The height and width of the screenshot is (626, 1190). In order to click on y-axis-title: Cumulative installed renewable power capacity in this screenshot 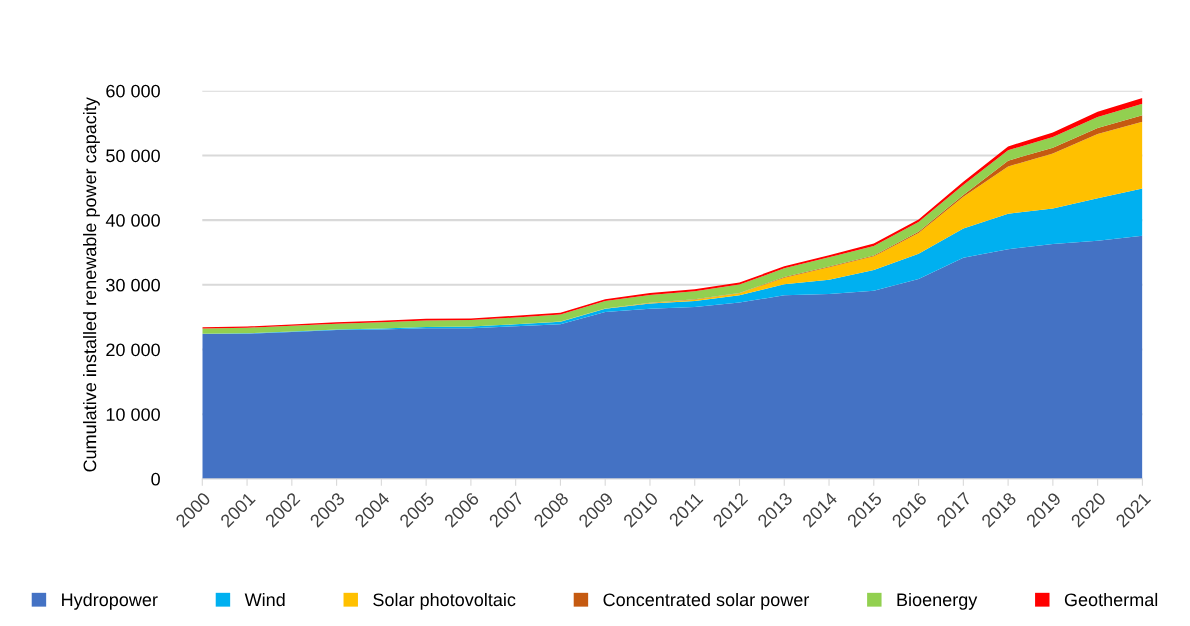, I will do `click(91, 284)`.